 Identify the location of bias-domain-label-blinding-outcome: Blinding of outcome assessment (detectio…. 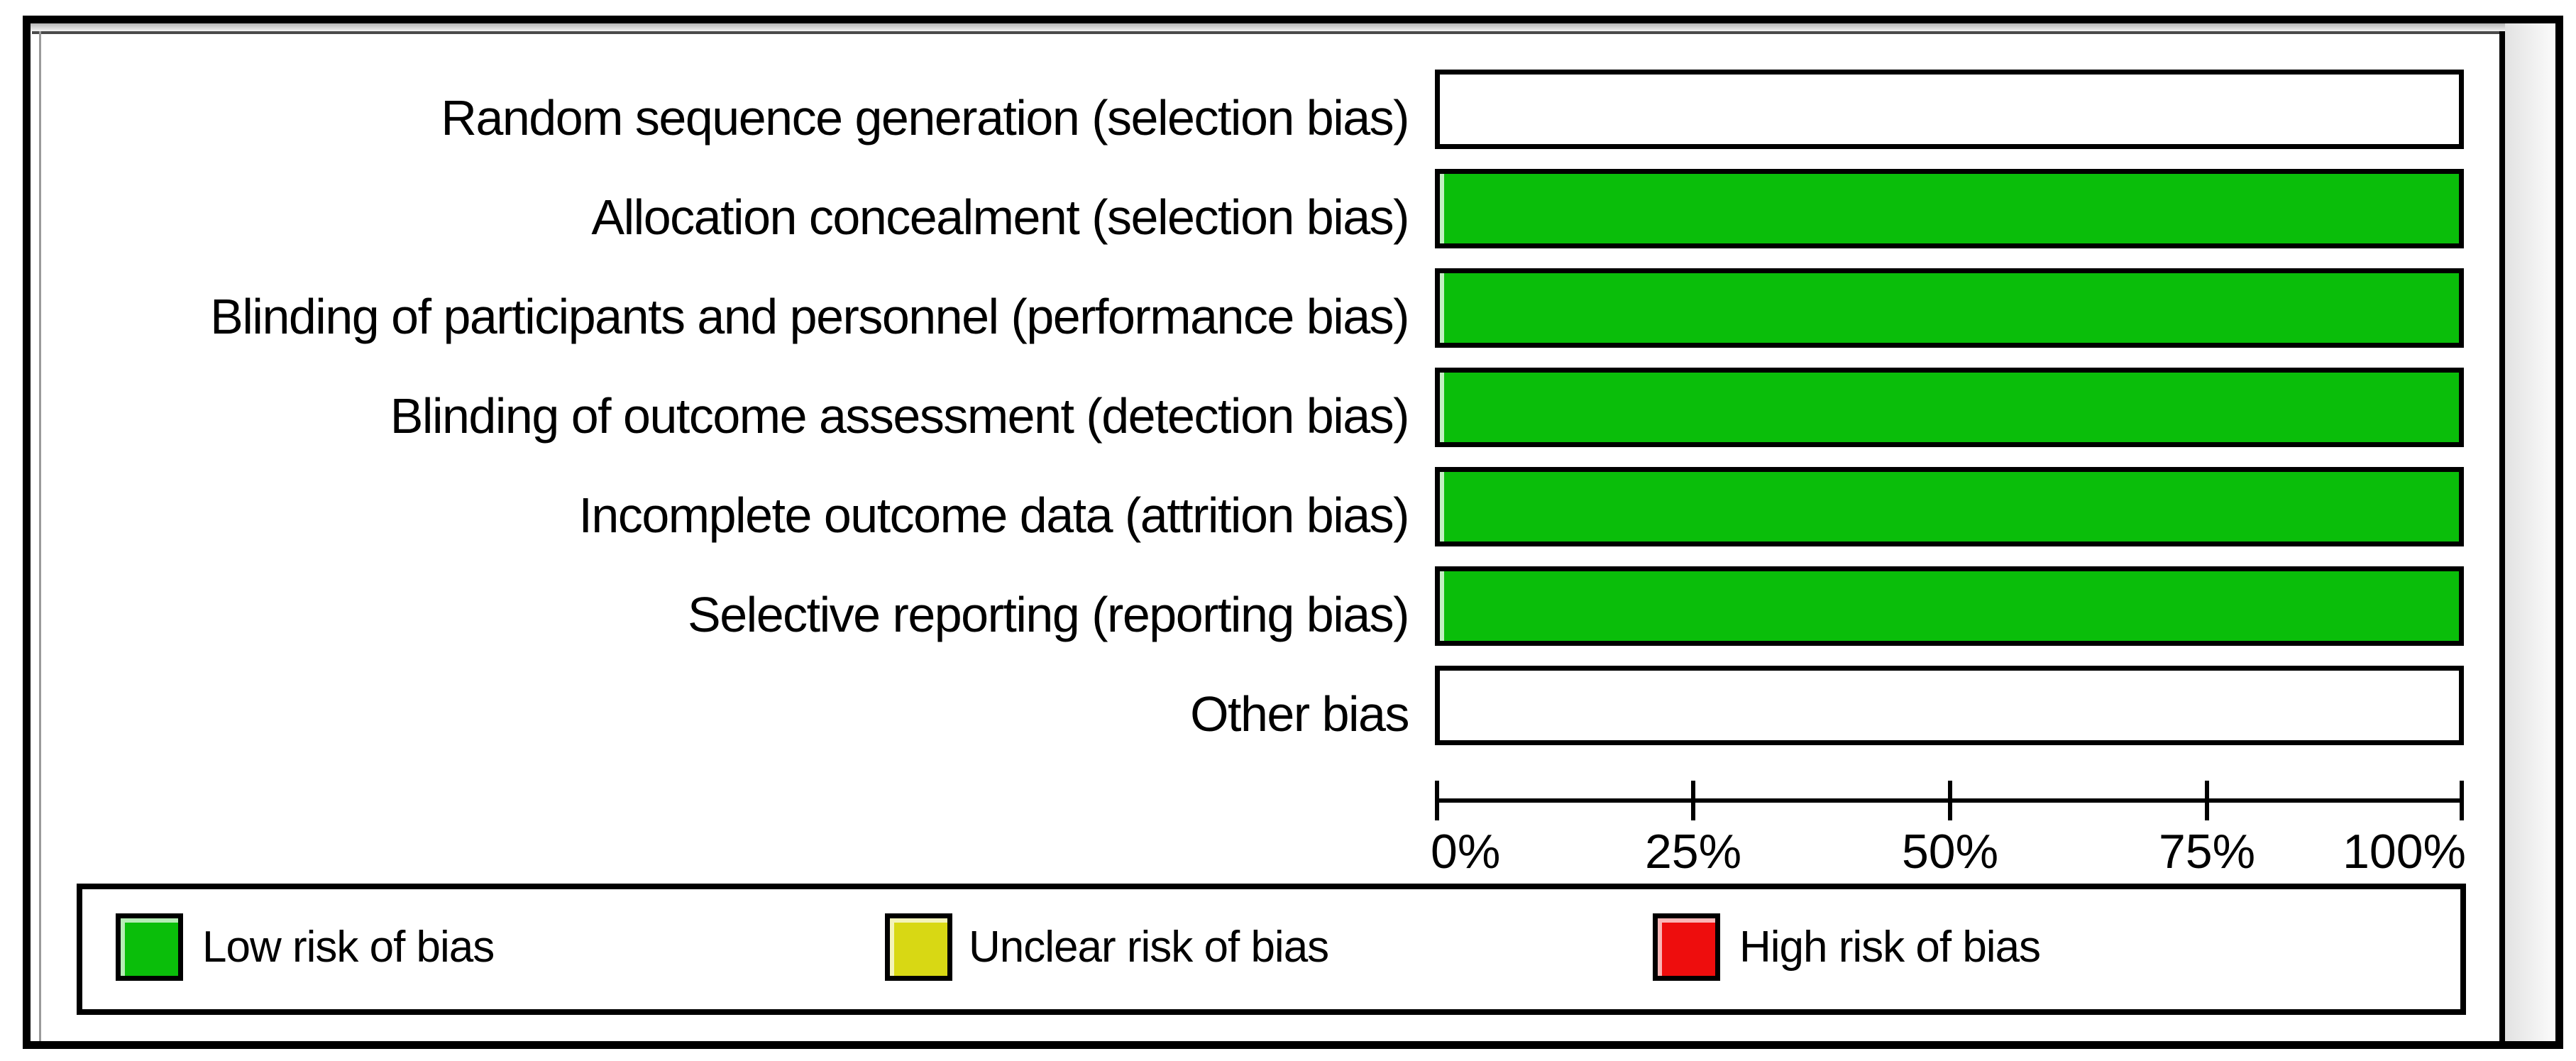
(900, 416).